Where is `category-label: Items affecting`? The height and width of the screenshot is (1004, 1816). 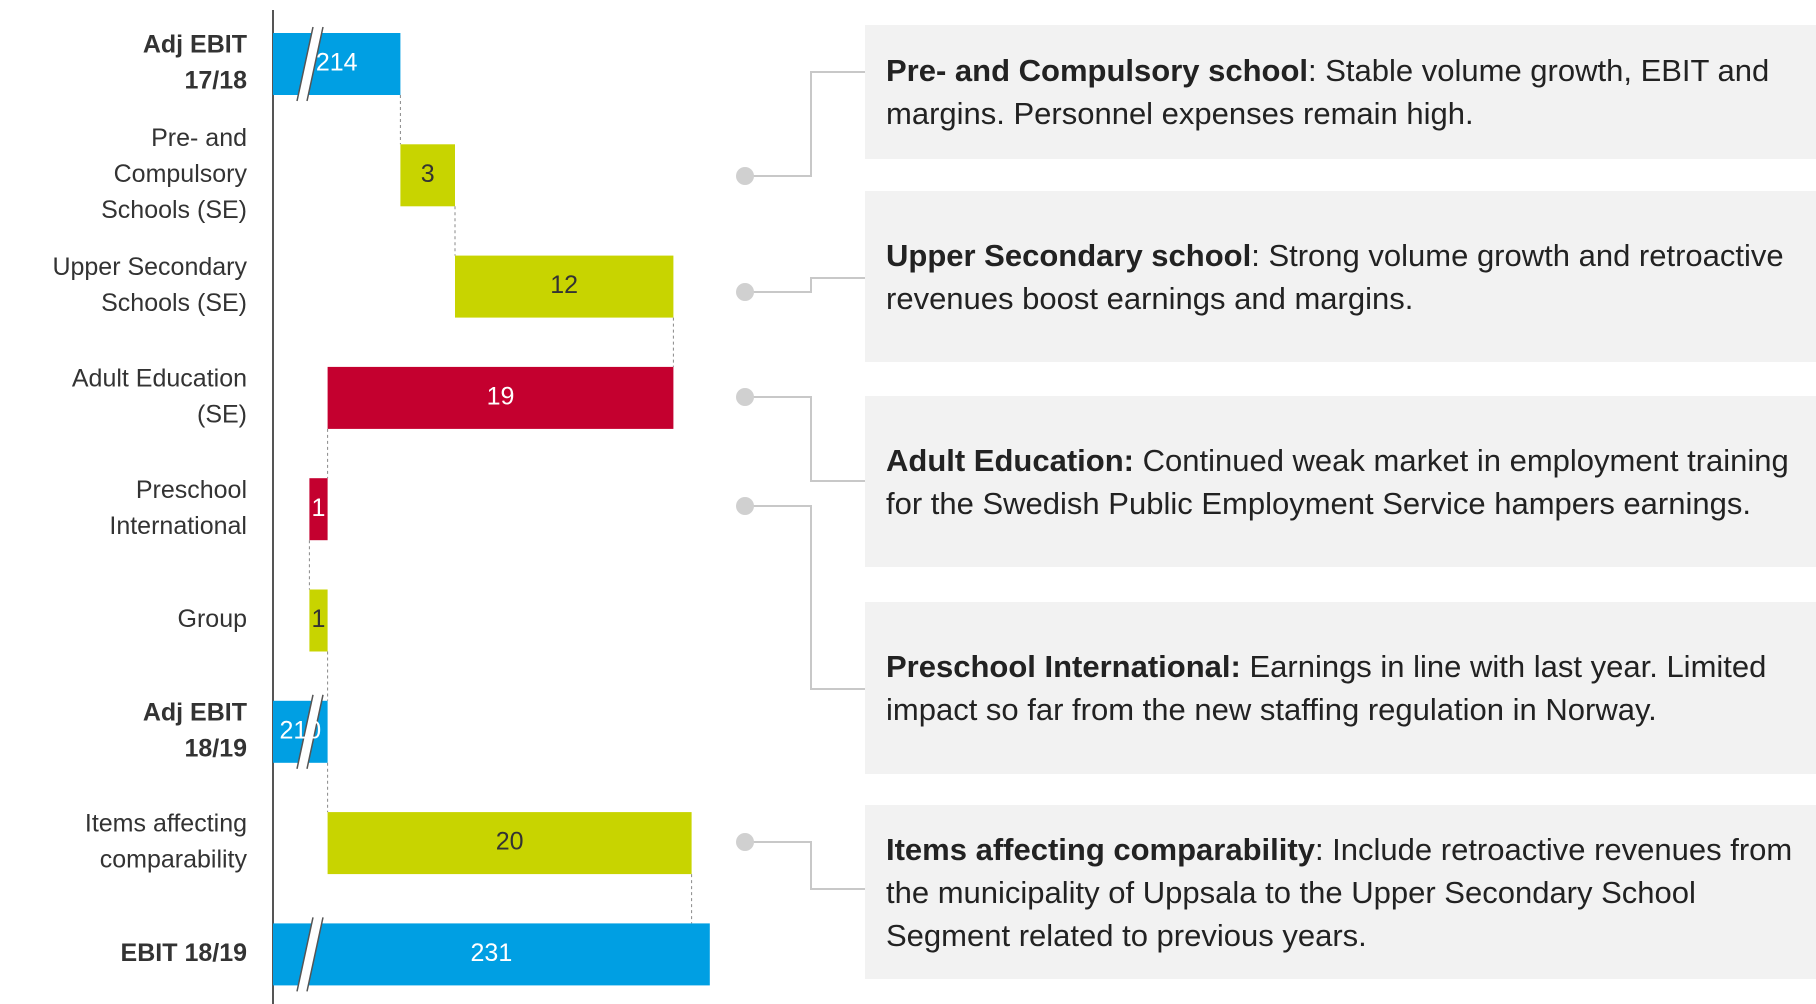
category-label: Items affecting is located at coordinates (166, 824).